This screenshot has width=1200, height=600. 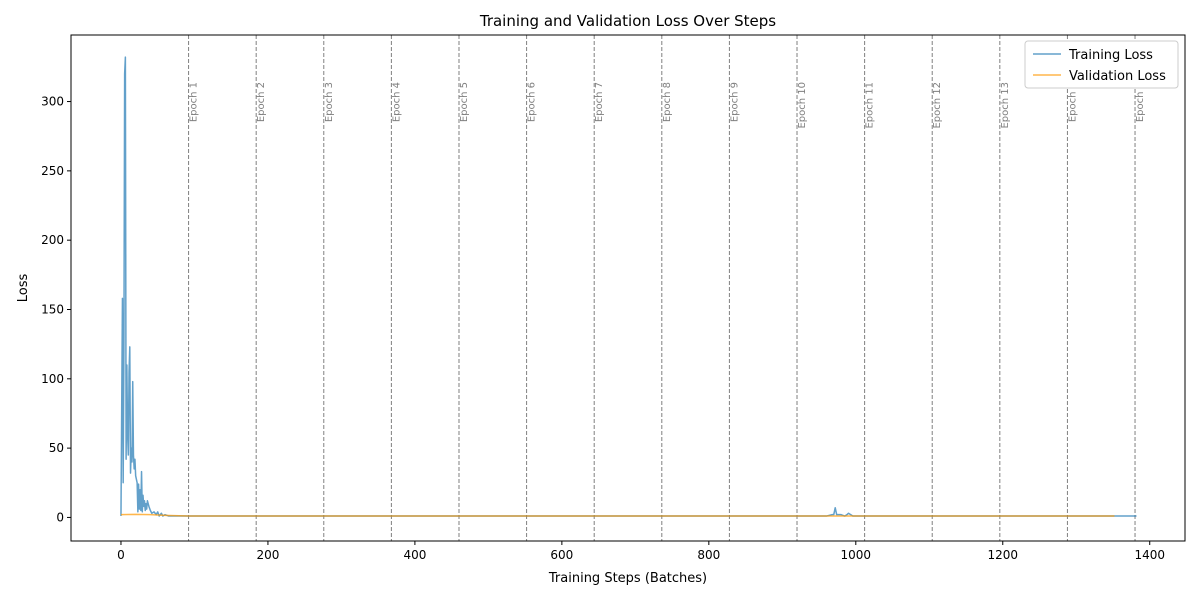 What do you see at coordinates (870, 105) in the screenshot?
I see `epoch-marker-label: Epoch 11` at bounding box center [870, 105].